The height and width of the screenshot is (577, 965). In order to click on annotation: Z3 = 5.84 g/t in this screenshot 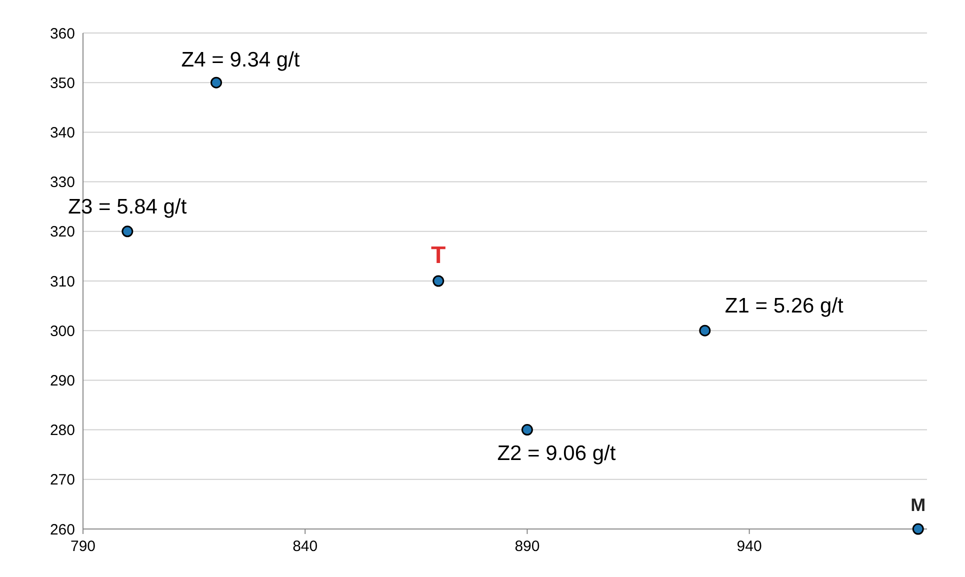, I will do `click(127, 206)`.